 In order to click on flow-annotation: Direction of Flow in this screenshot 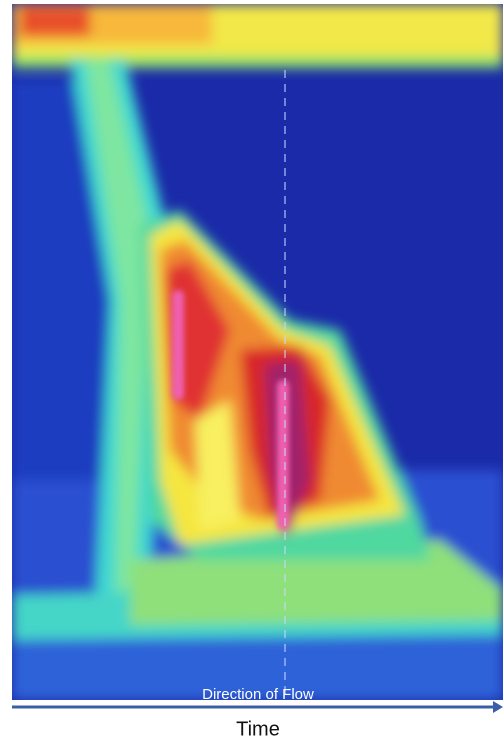, I will do `click(258, 694)`.